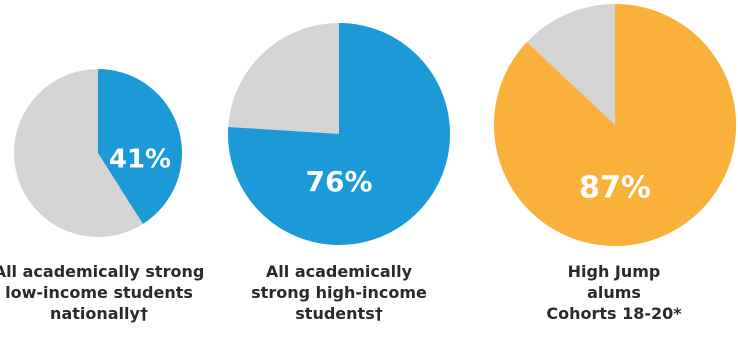 Image resolution: width=738 pixels, height=341 pixels. I want to click on pie-percent-label: 41%, so click(140, 160).